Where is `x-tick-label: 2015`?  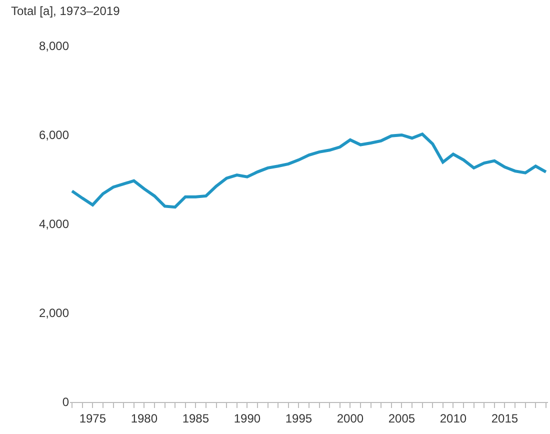
x-tick-label: 2015 is located at coordinates (504, 418).